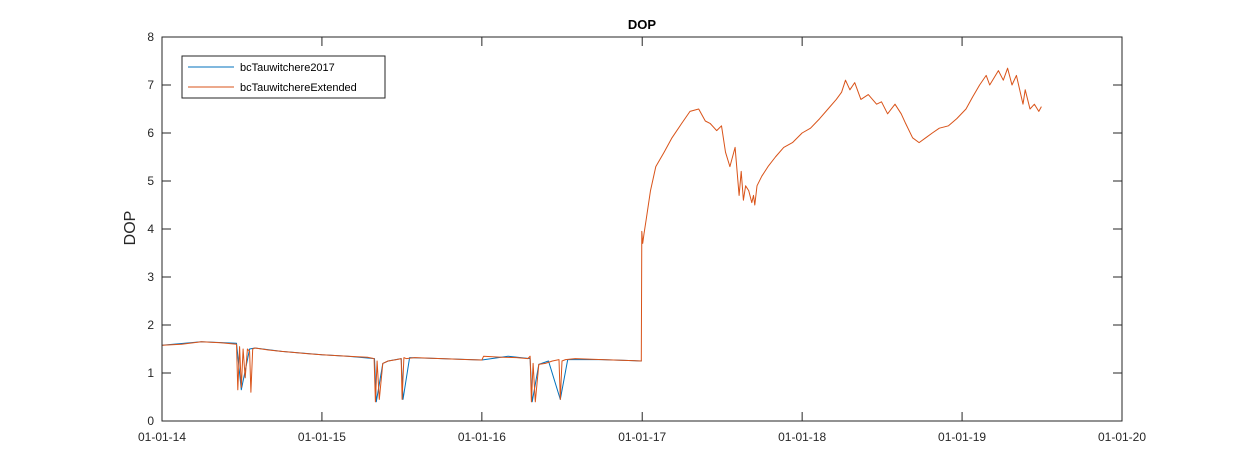  Describe the element at coordinates (150, 325) in the screenshot. I see `y-tick-label: 2` at that location.